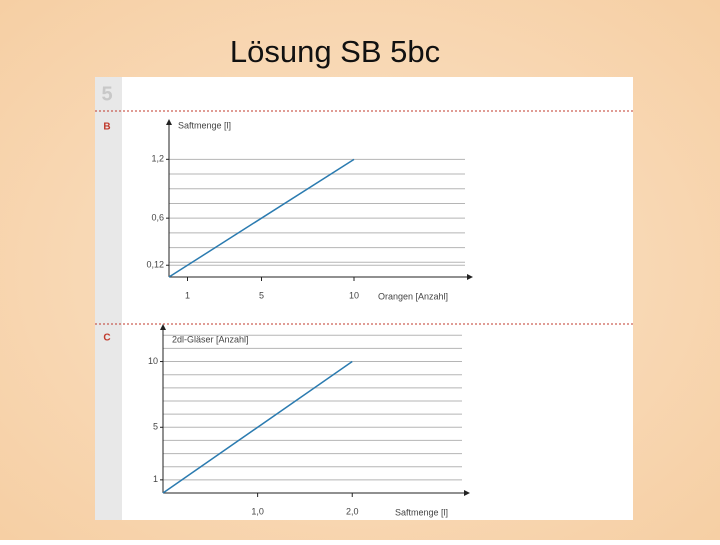  What do you see at coordinates (187, 295) in the screenshot?
I see `x-tick-label: 1` at bounding box center [187, 295].